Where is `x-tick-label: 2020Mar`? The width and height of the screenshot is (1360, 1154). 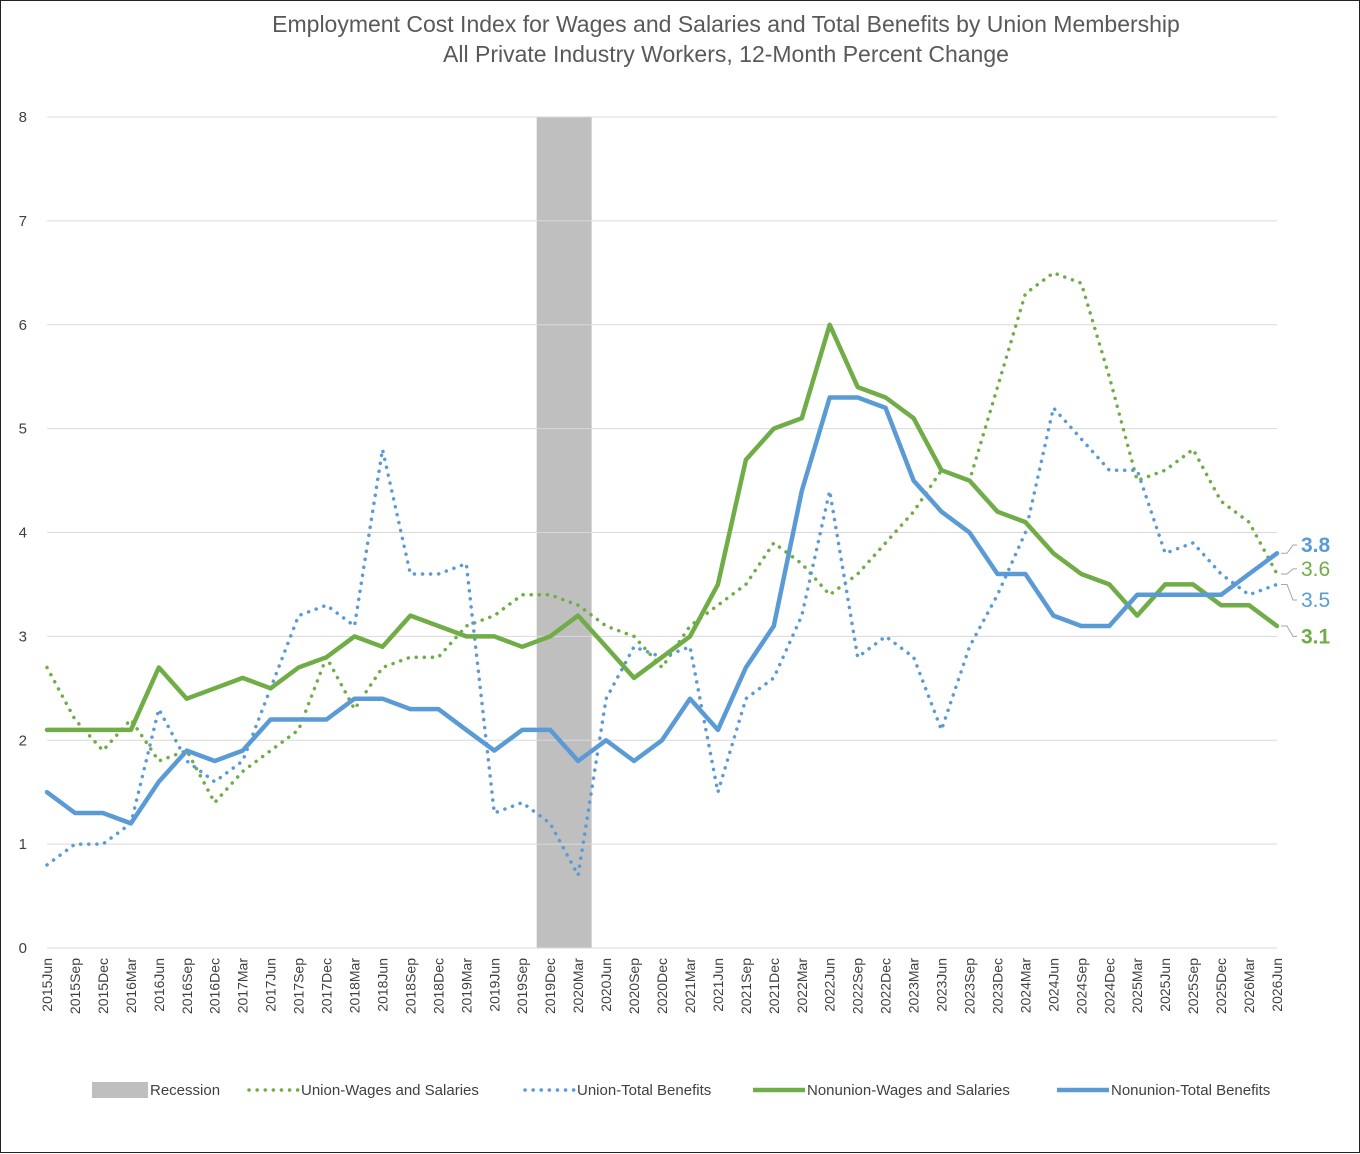 x-tick-label: 2020Mar is located at coordinates (578, 986).